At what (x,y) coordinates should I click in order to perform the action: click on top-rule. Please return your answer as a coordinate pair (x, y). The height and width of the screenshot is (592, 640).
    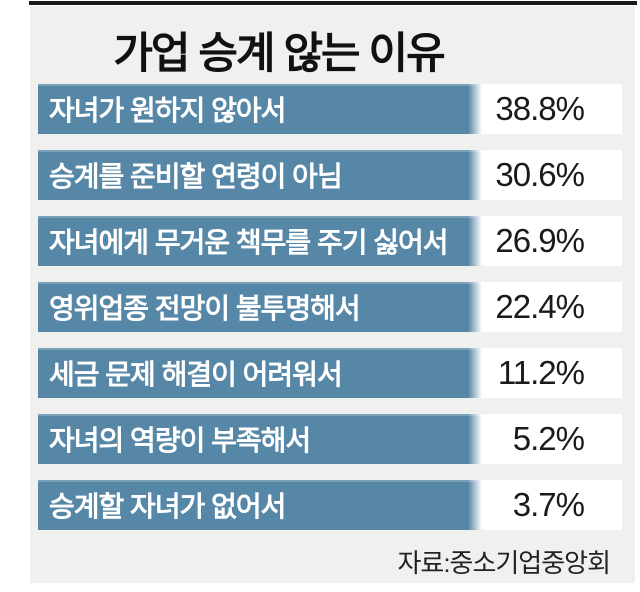
    Looking at the image, I should click on (333, 3).